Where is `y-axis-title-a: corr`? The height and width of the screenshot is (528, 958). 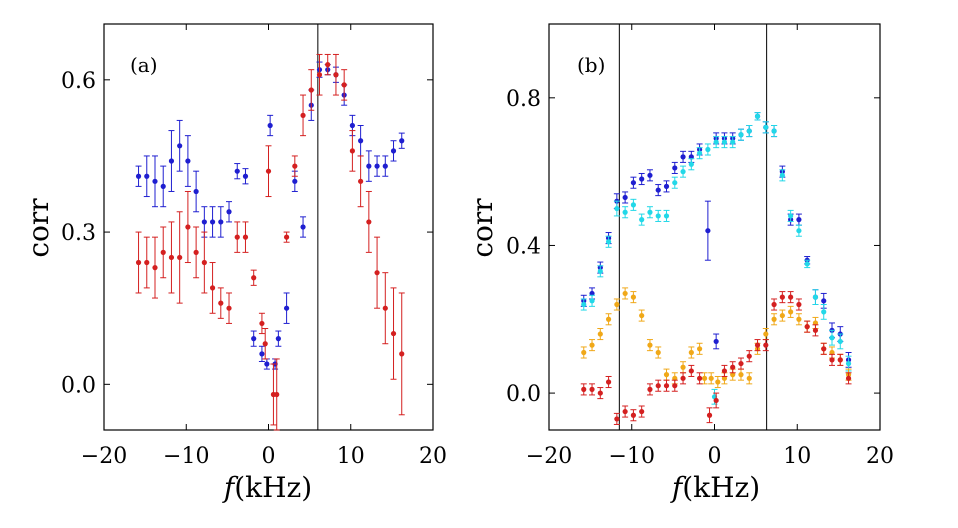 y-axis-title-a: corr is located at coordinates (38, 228).